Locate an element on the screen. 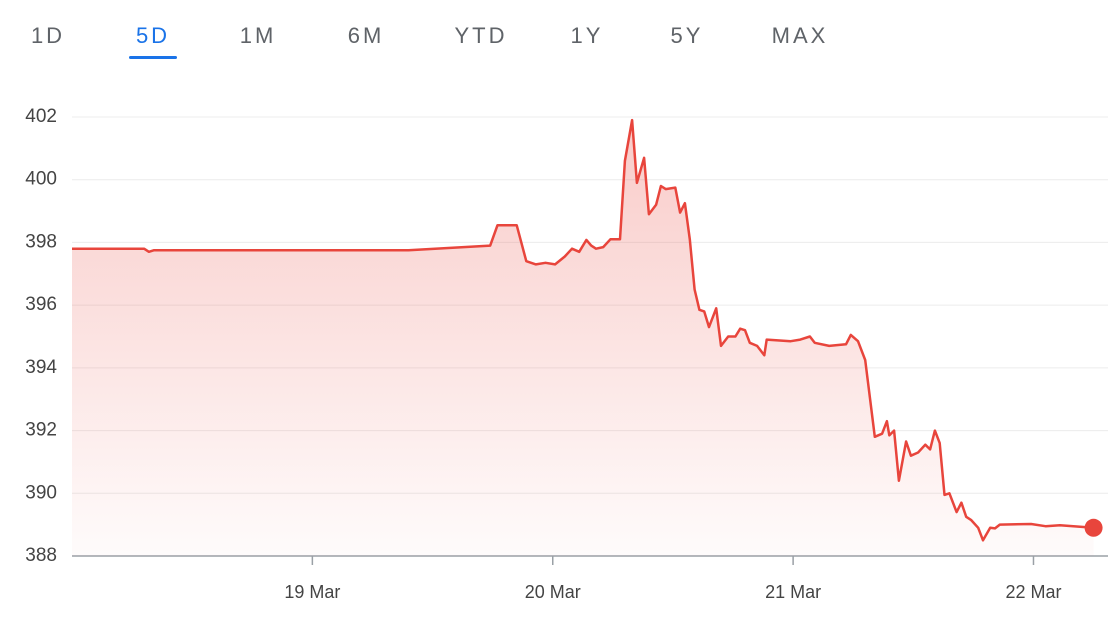  range-tab: 1Y is located at coordinates (587, 35).